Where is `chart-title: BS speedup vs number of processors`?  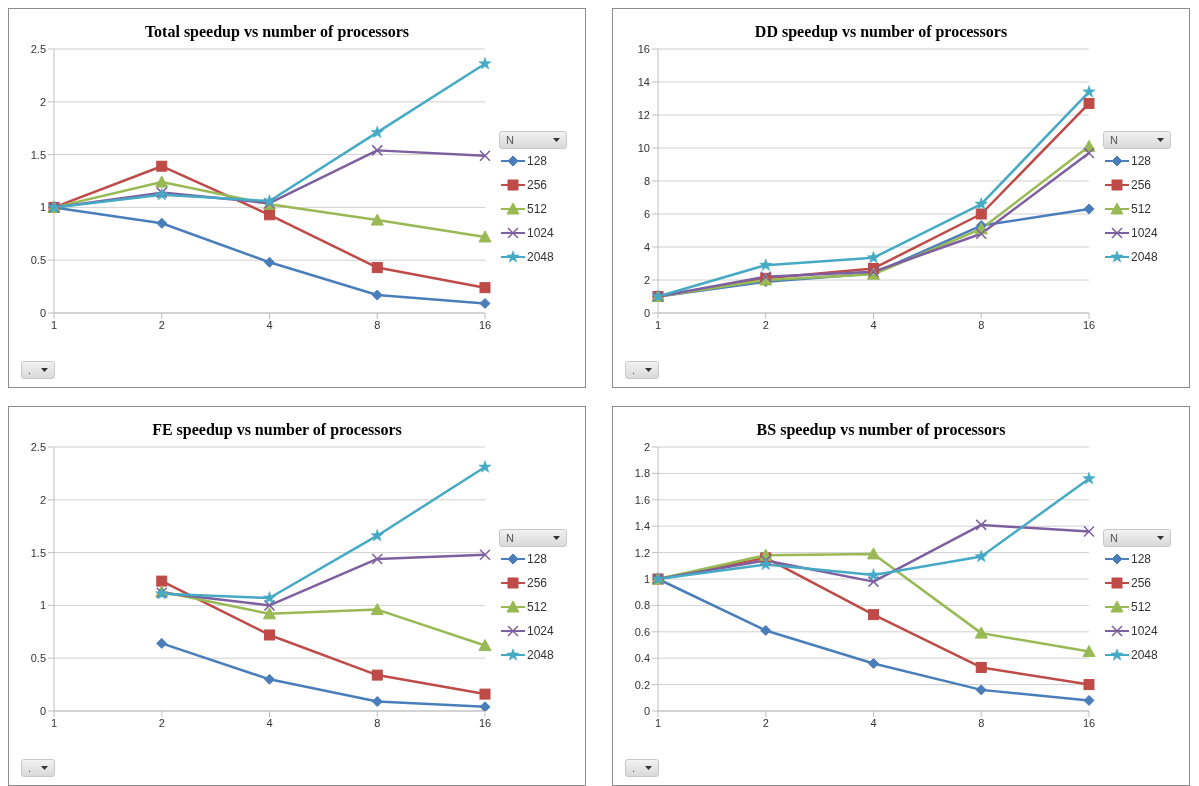
chart-title: BS speedup vs number of processors is located at coordinates (881, 430).